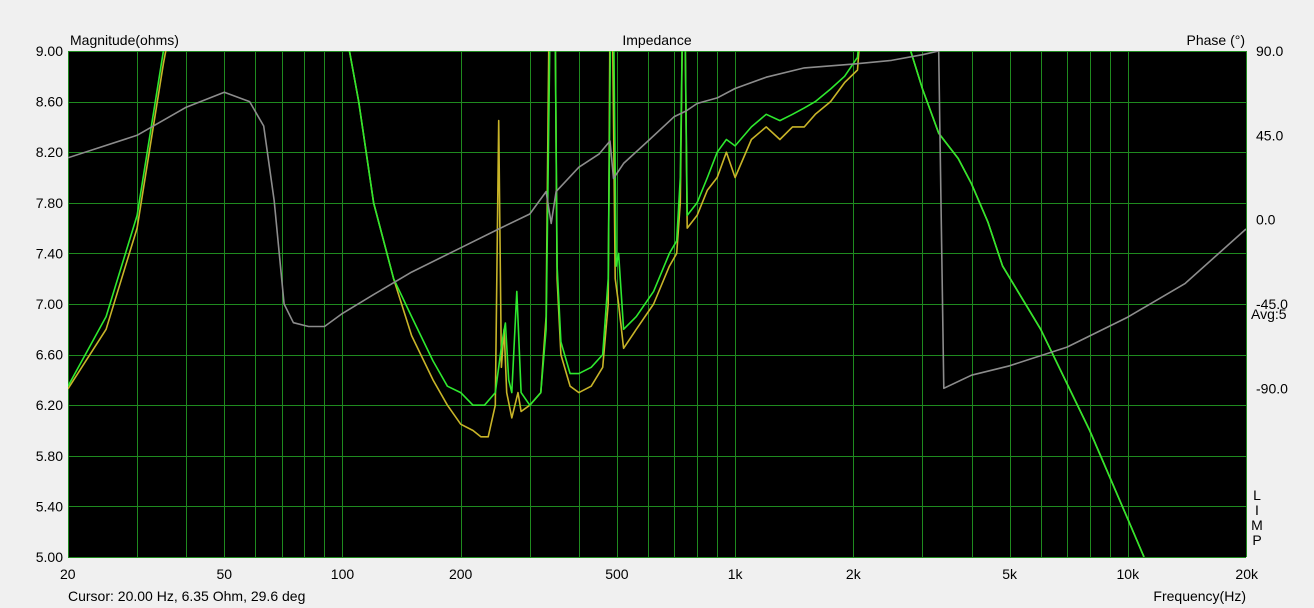 This screenshot has height=608, width=1314. I want to click on y-tick-label: 7.00, so click(49, 304).